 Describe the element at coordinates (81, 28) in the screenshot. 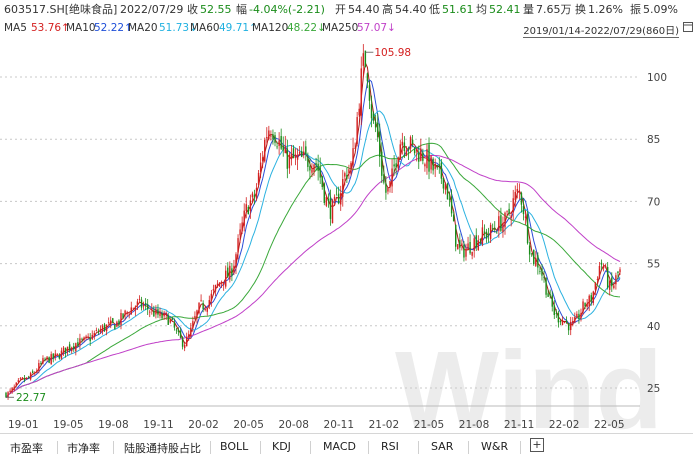

I see `ma10-label: MA10` at that location.